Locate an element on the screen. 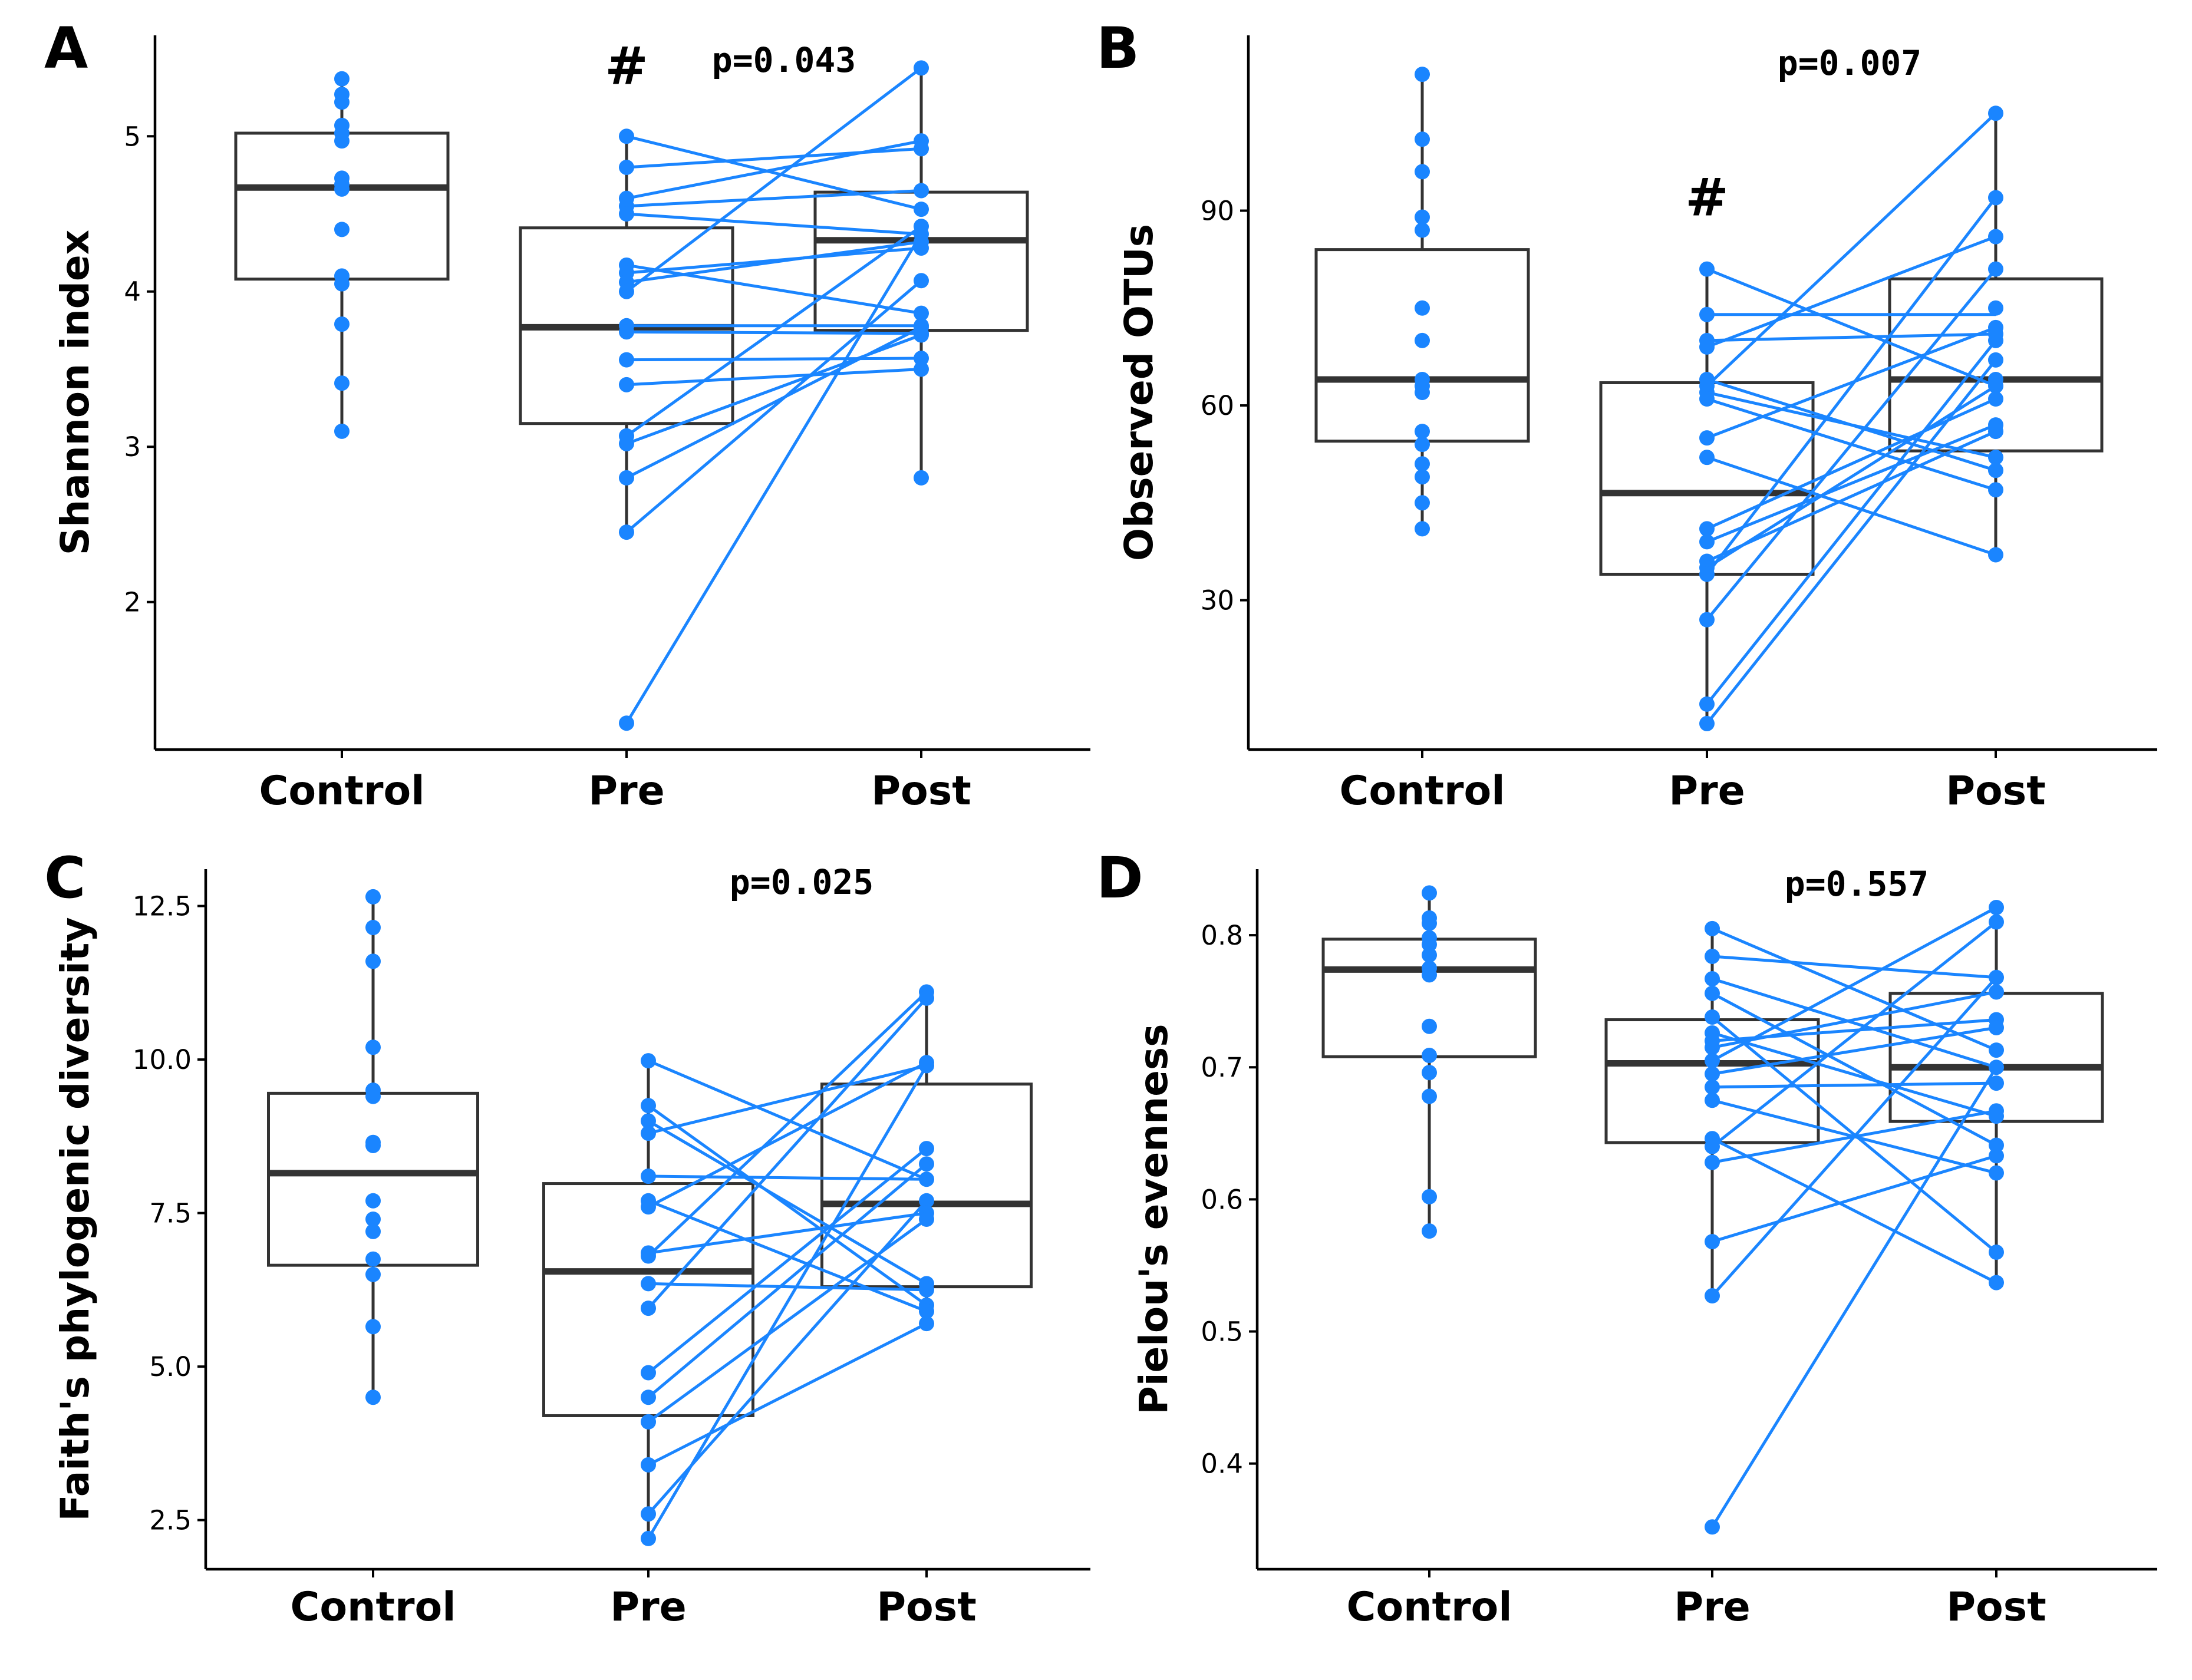 This screenshot has height=1680, width=2192. y-tick-label: 2.5 is located at coordinates (170, 1520).